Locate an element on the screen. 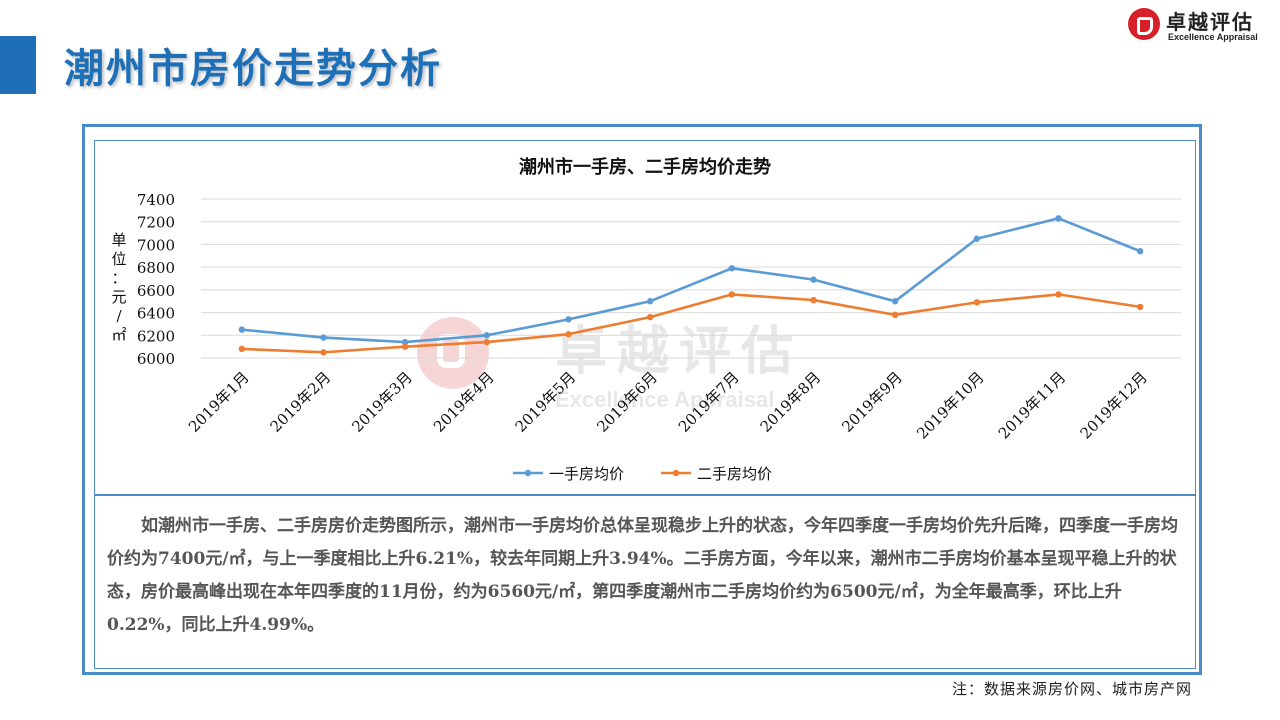 The image size is (1280, 720). x-tick-label: 2019年9月 is located at coordinates (872, 402).